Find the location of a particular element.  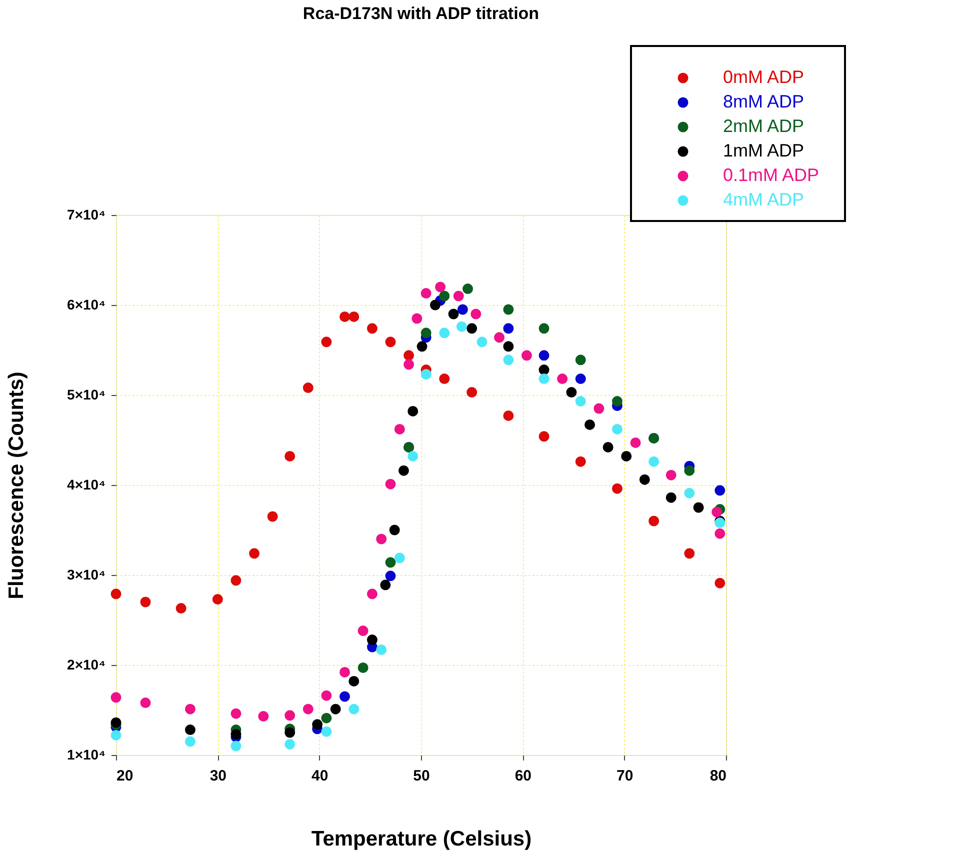

legend-label: 1mM ADP is located at coordinates (763, 150).